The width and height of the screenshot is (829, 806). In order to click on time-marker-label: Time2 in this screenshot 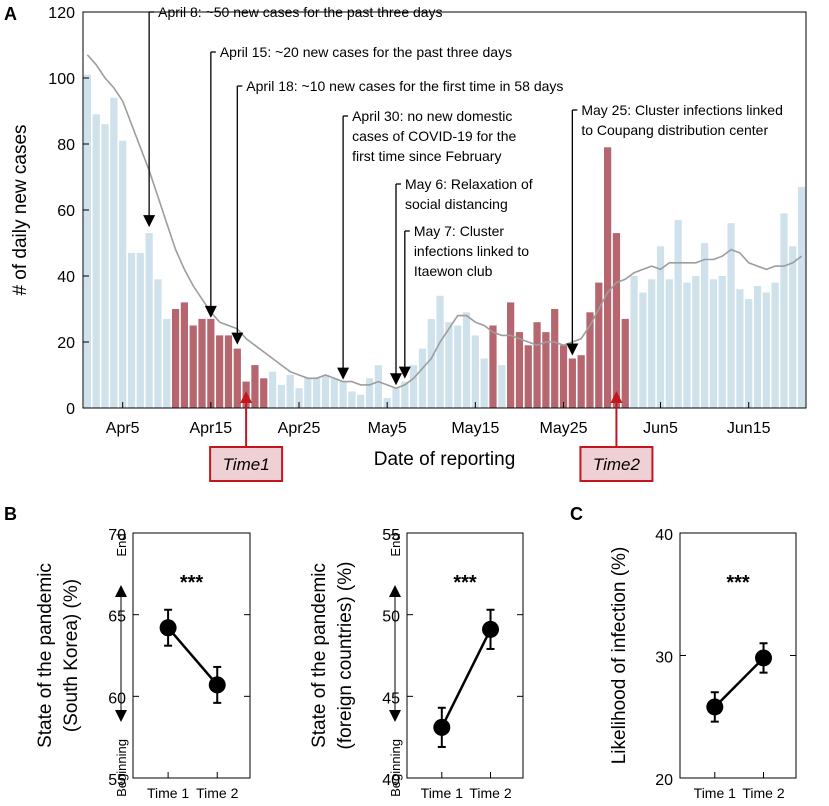, I will do `click(617, 464)`.